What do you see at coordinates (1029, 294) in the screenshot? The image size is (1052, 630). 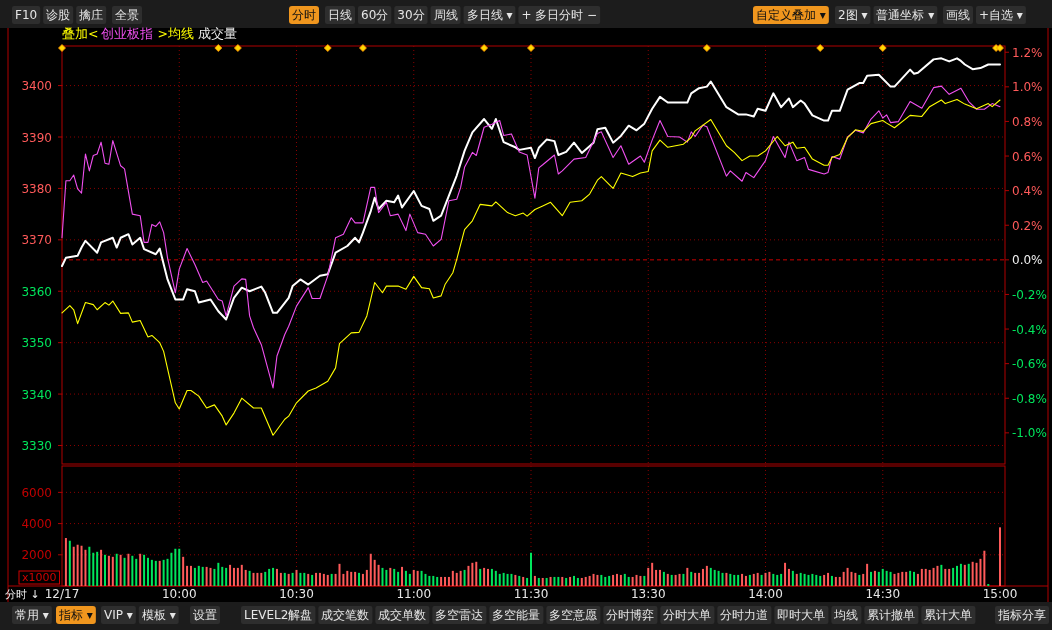 I see `y2-tick-label: -0.2%` at bounding box center [1029, 294].